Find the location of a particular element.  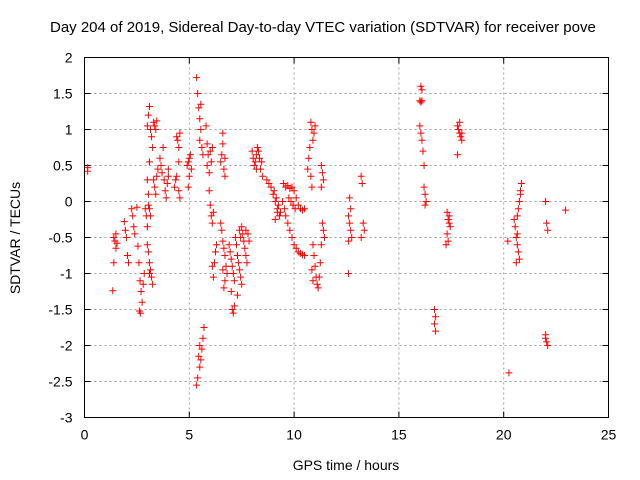

y-tick-label: 1.5 is located at coordinates (63, 94).